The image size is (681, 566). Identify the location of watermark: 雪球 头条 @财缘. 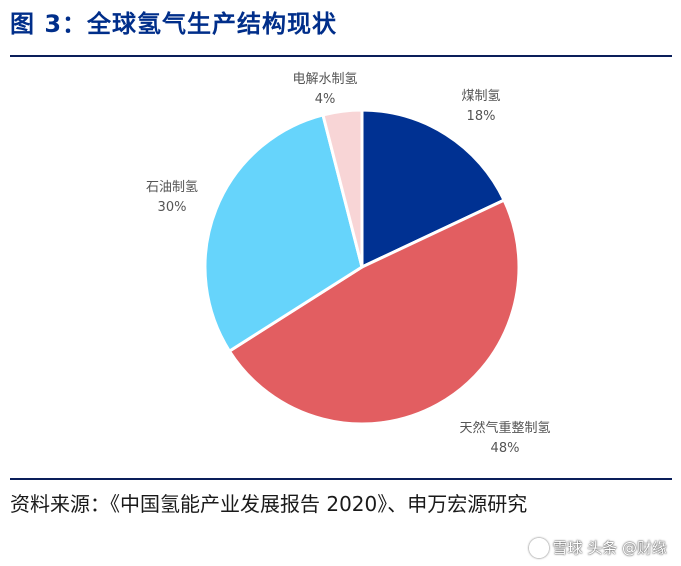
(598, 547).